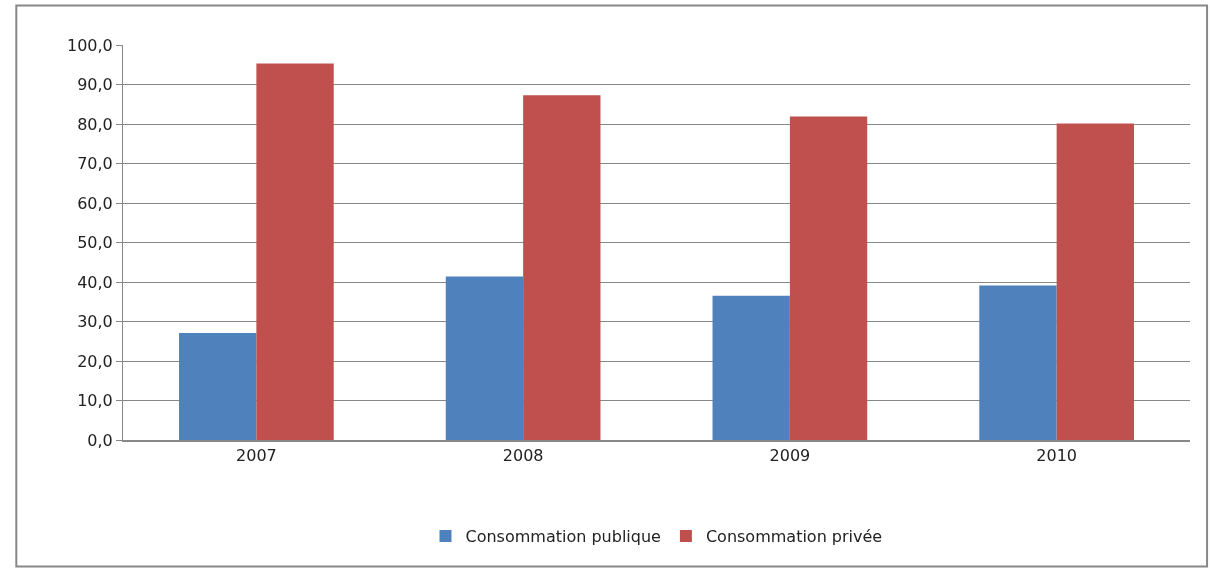 The width and height of the screenshot is (1210, 581). I want to click on y-tick-label: 70,0, so click(95, 164).